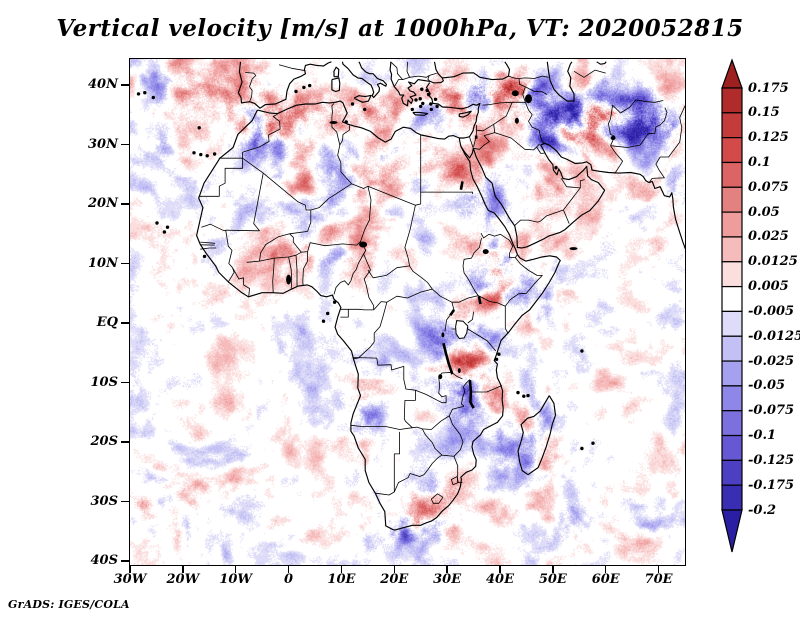  What do you see at coordinates (771, 311) in the screenshot?
I see `colorbar-label: -0.005` at bounding box center [771, 311].